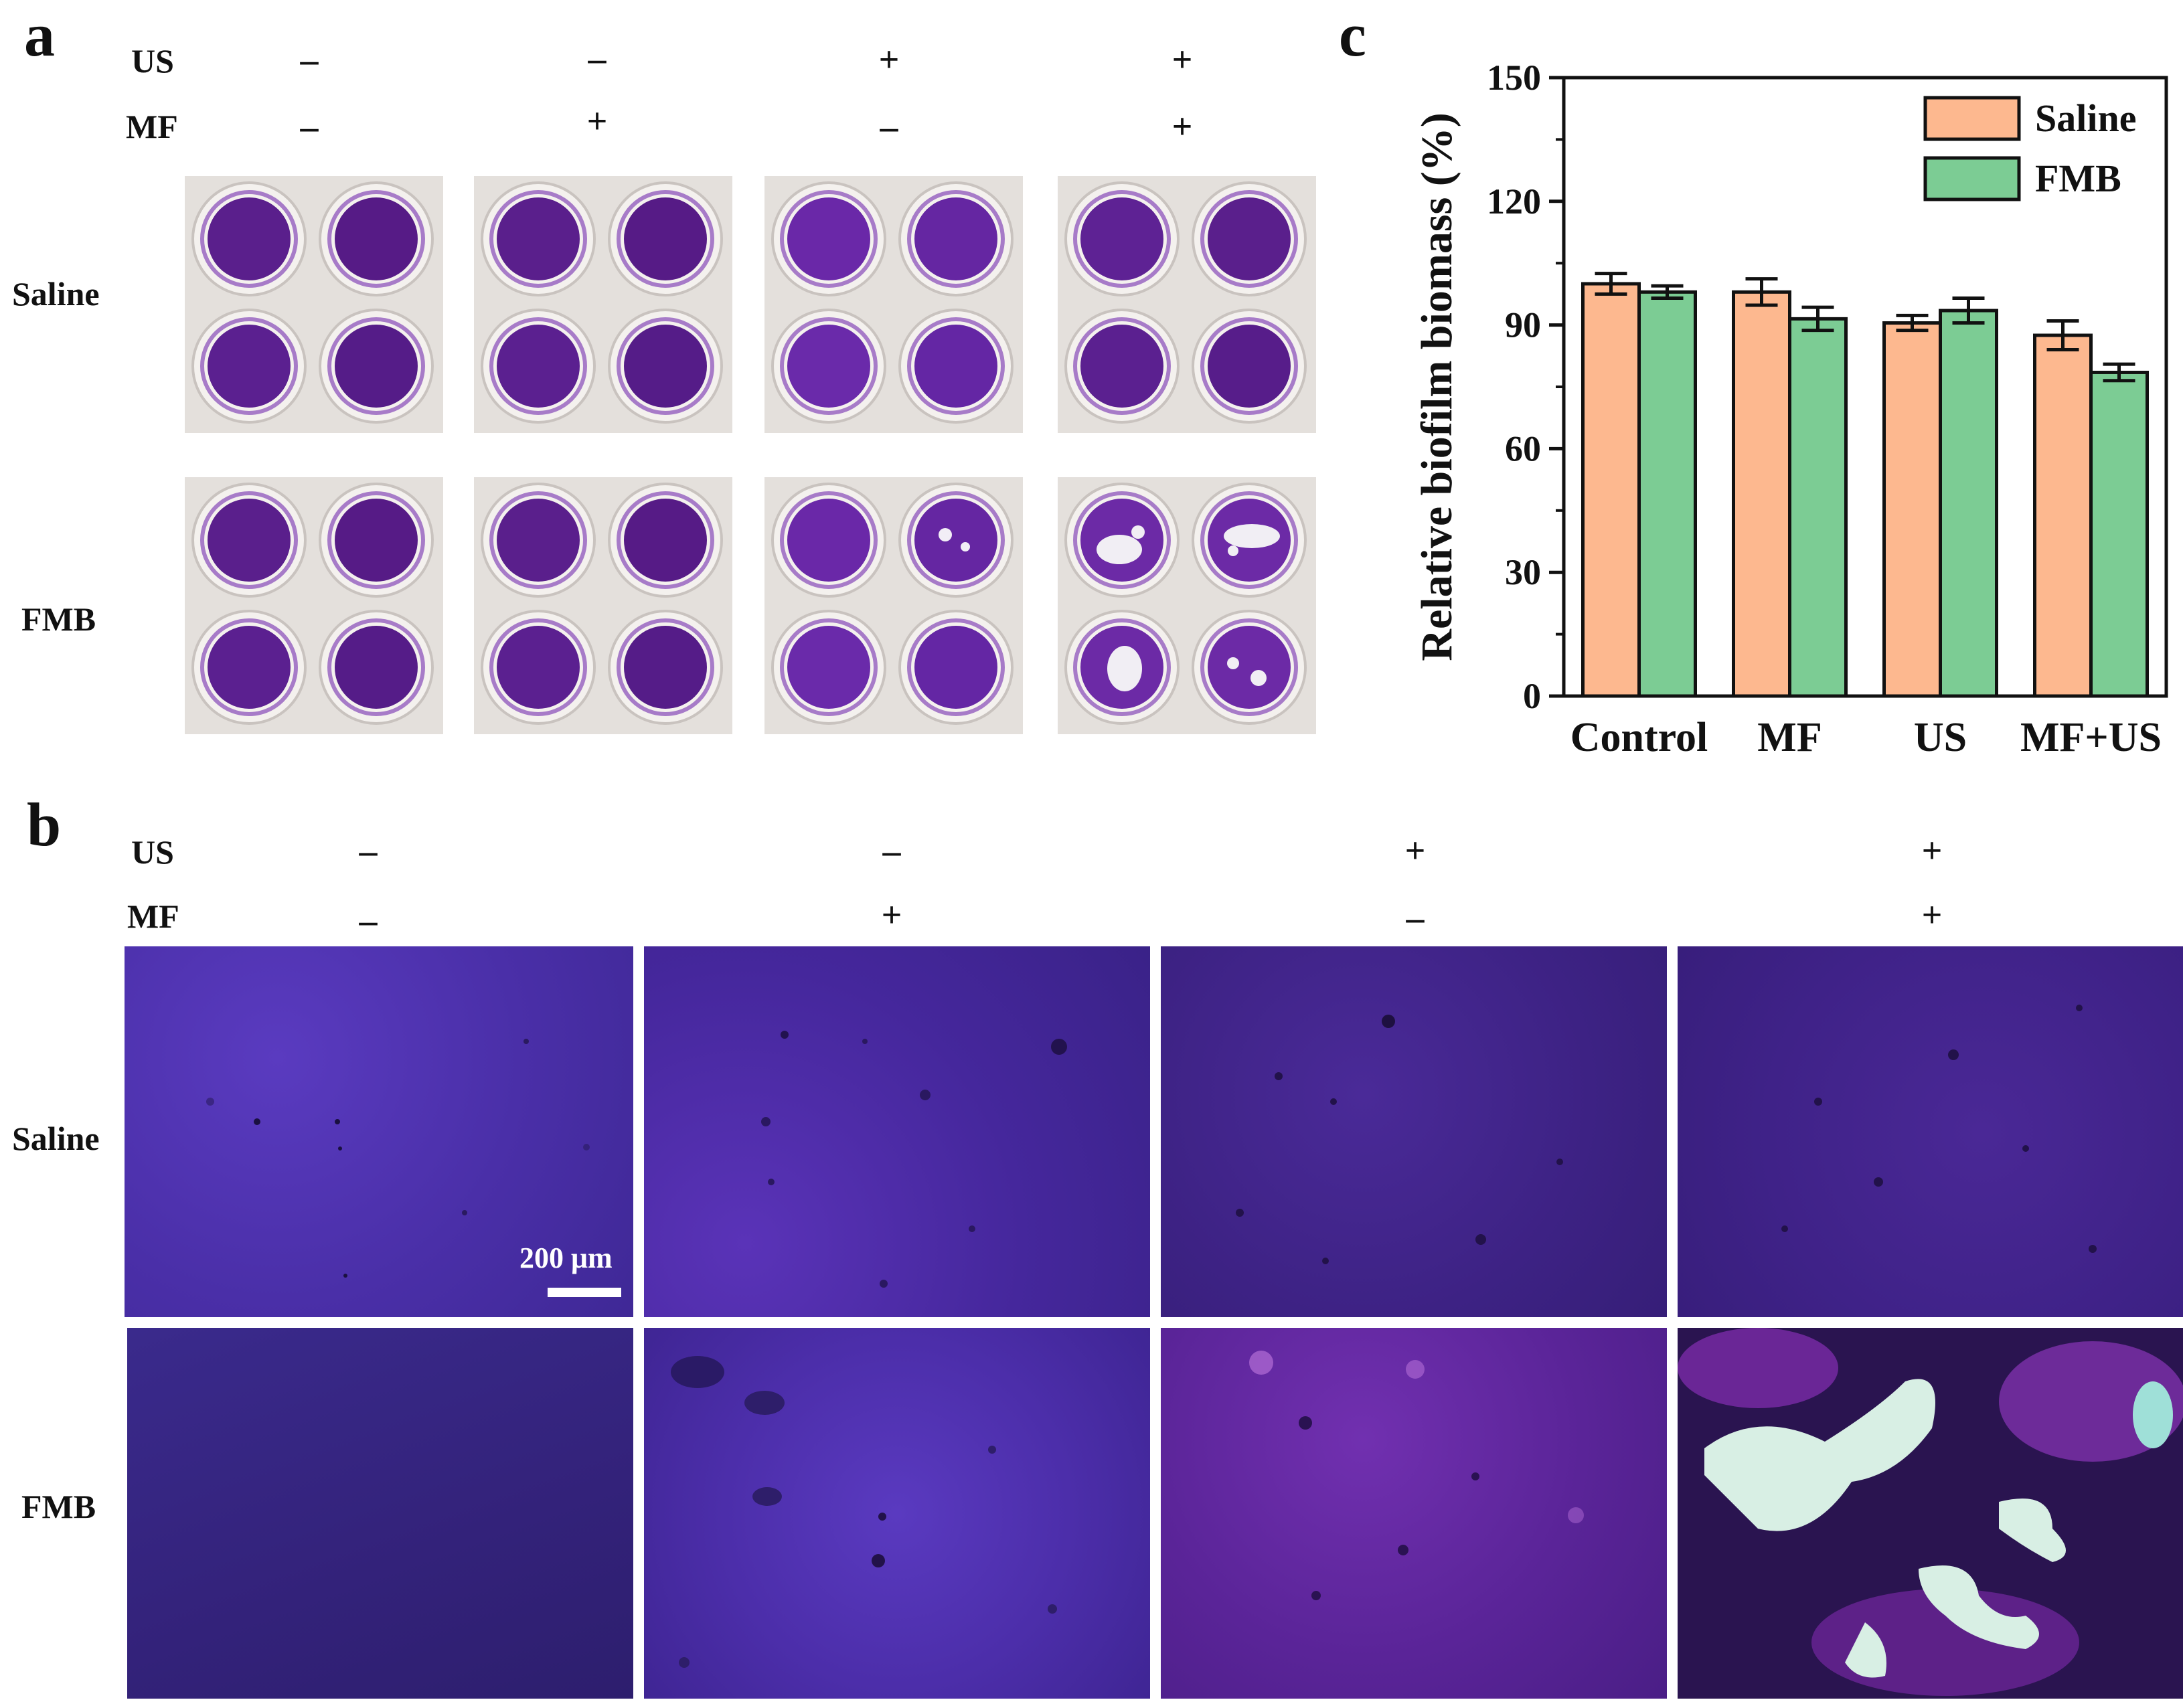  What do you see at coordinates (56, 294) in the screenshot?
I see `panel-a-row-label-saline: Saline` at bounding box center [56, 294].